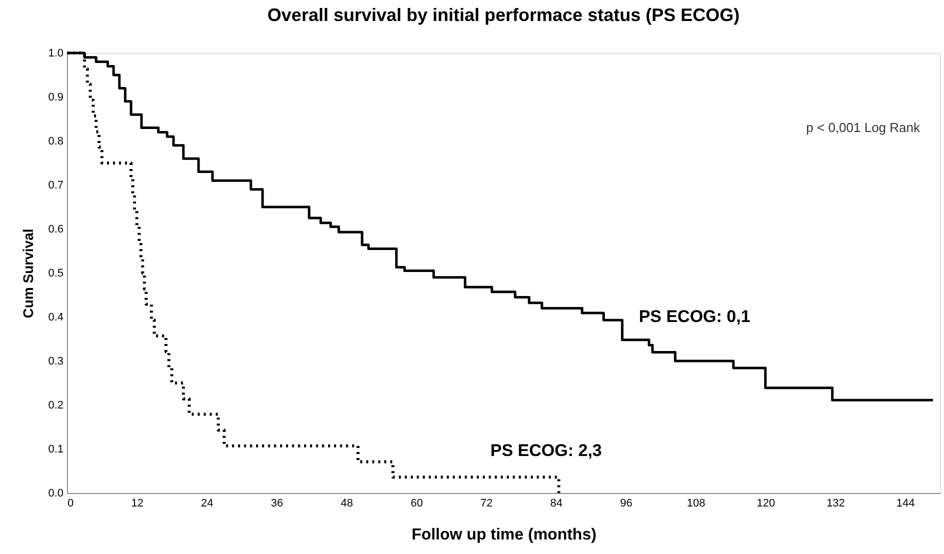 The width and height of the screenshot is (944, 554). I want to click on x-tick-label: 108, so click(696, 504).